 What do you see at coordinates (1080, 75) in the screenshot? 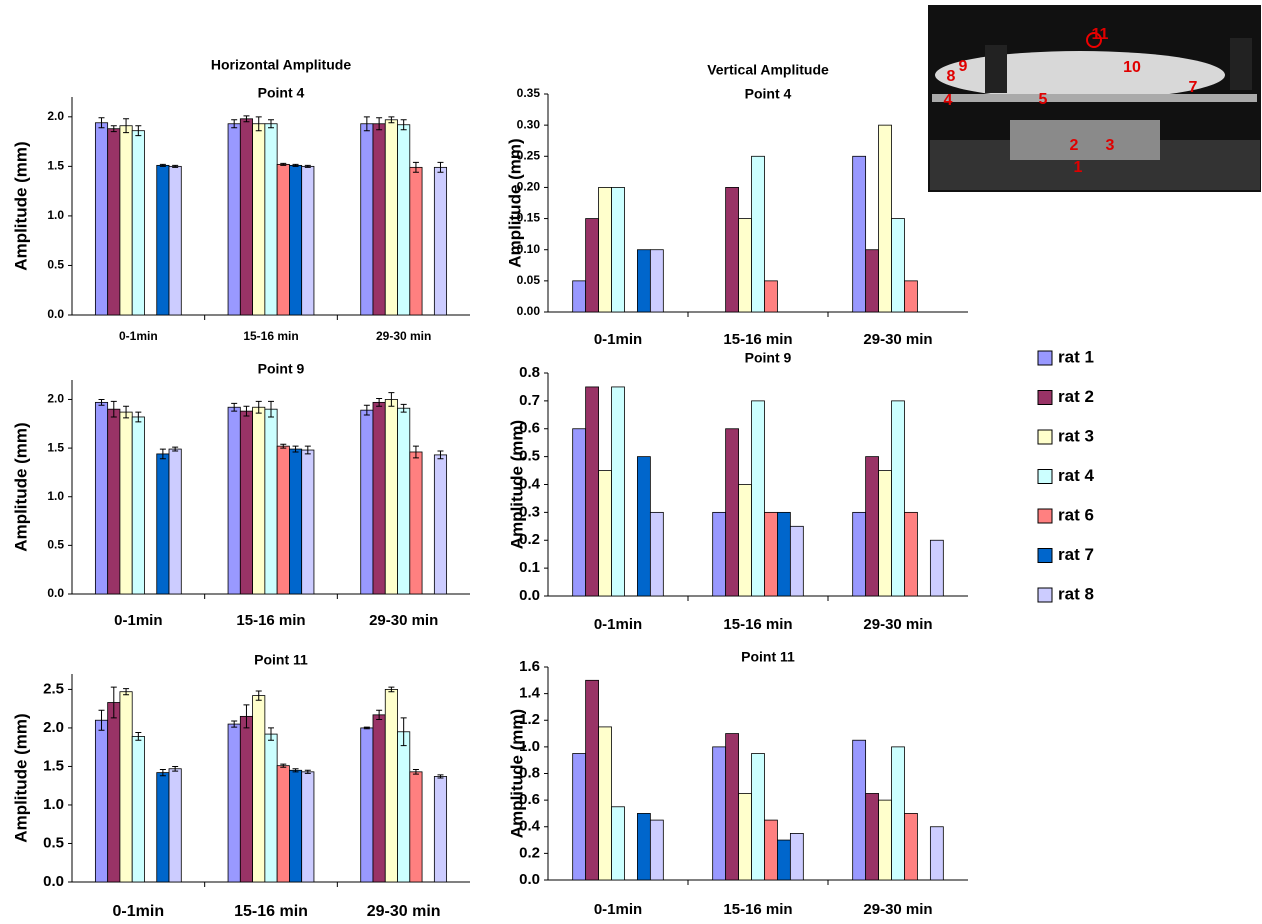
I see `photo-rat` at bounding box center [1080, 75].